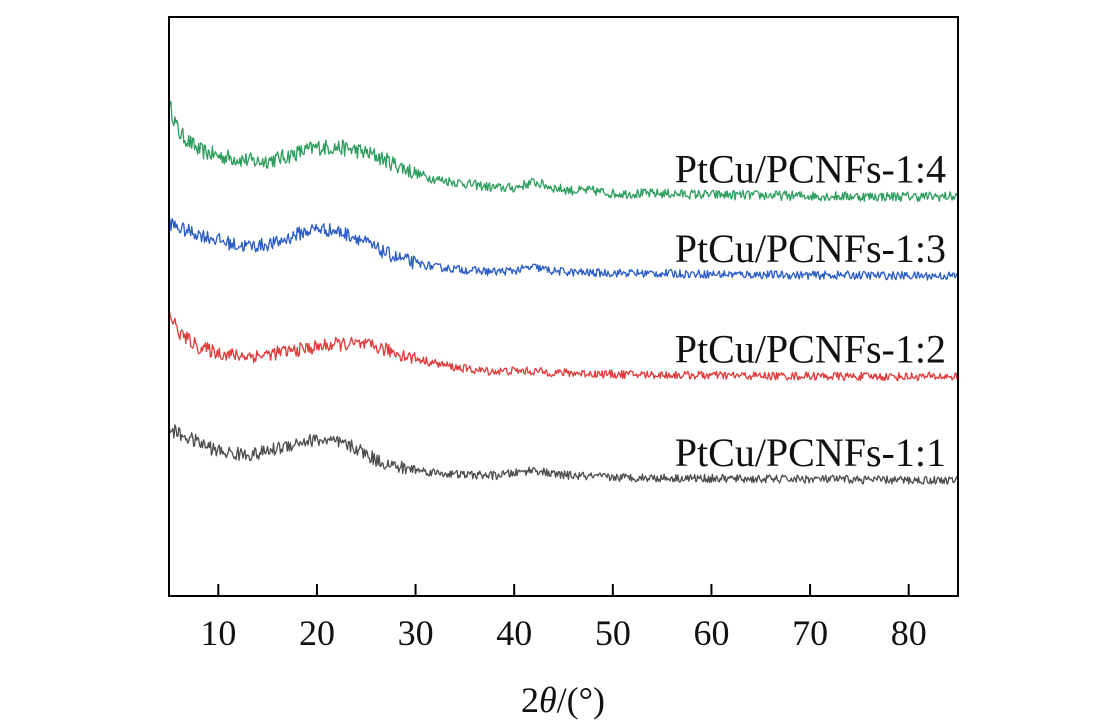 The width and height of the screenshot is (1116, 724). What do you see at coordinates (218, 633) in the screenshot?
I see `x-tick-label-10: 10` at bounding box center [218, 633].